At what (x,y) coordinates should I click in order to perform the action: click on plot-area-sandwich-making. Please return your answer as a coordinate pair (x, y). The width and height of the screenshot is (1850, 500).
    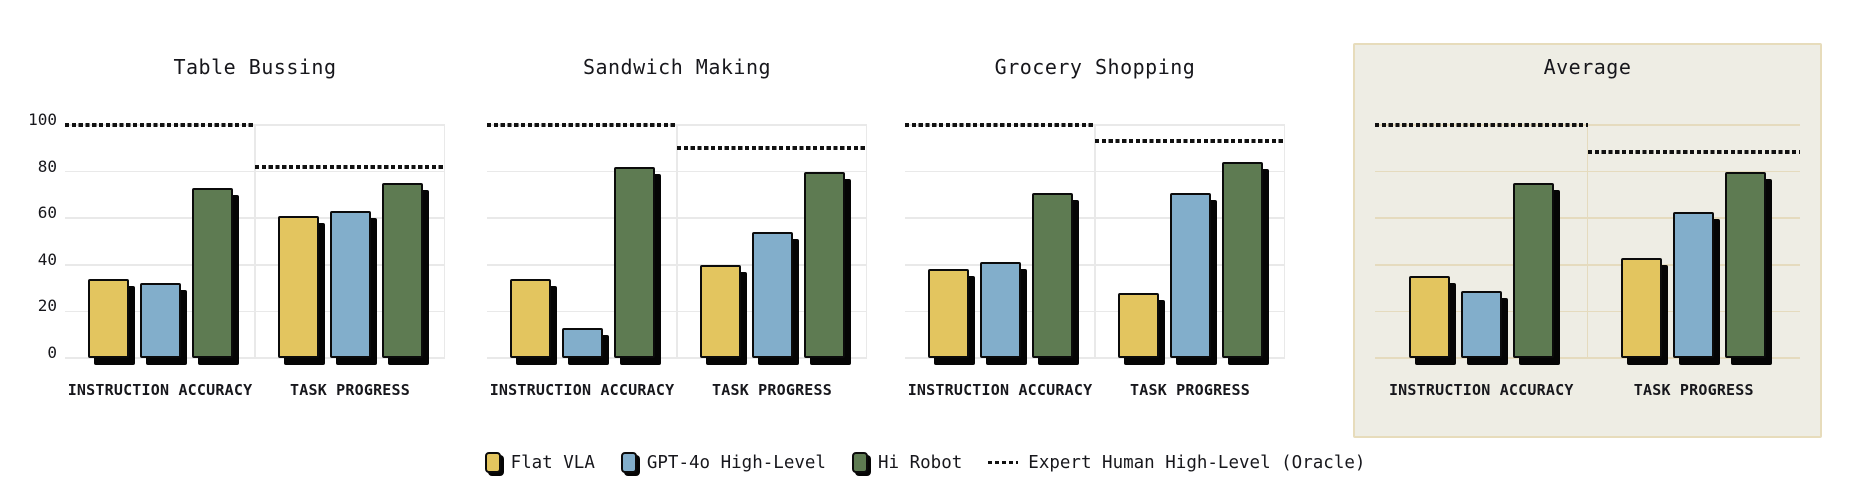
    Looking at the image, I should click on (677, 241).